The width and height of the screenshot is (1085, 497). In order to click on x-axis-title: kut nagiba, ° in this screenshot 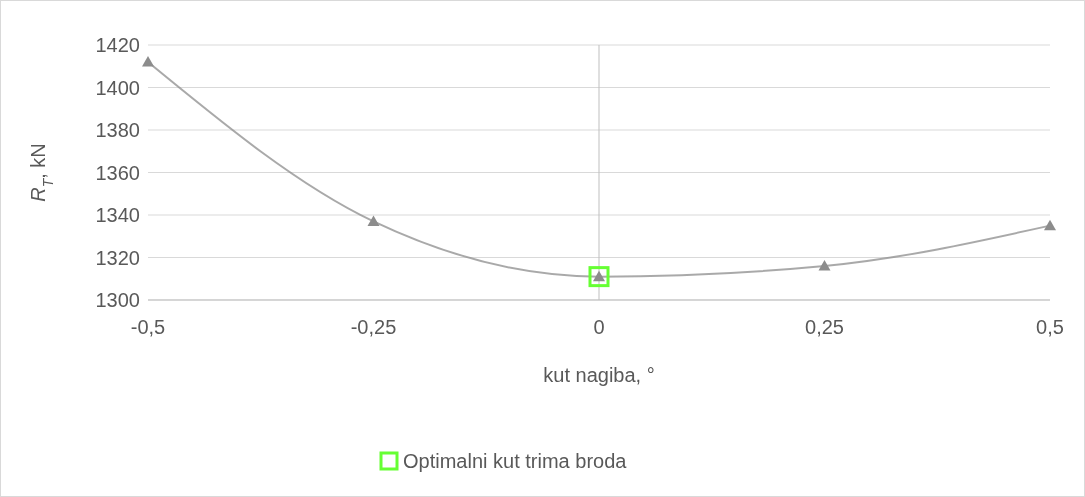, I will do `click(599, 375)`.